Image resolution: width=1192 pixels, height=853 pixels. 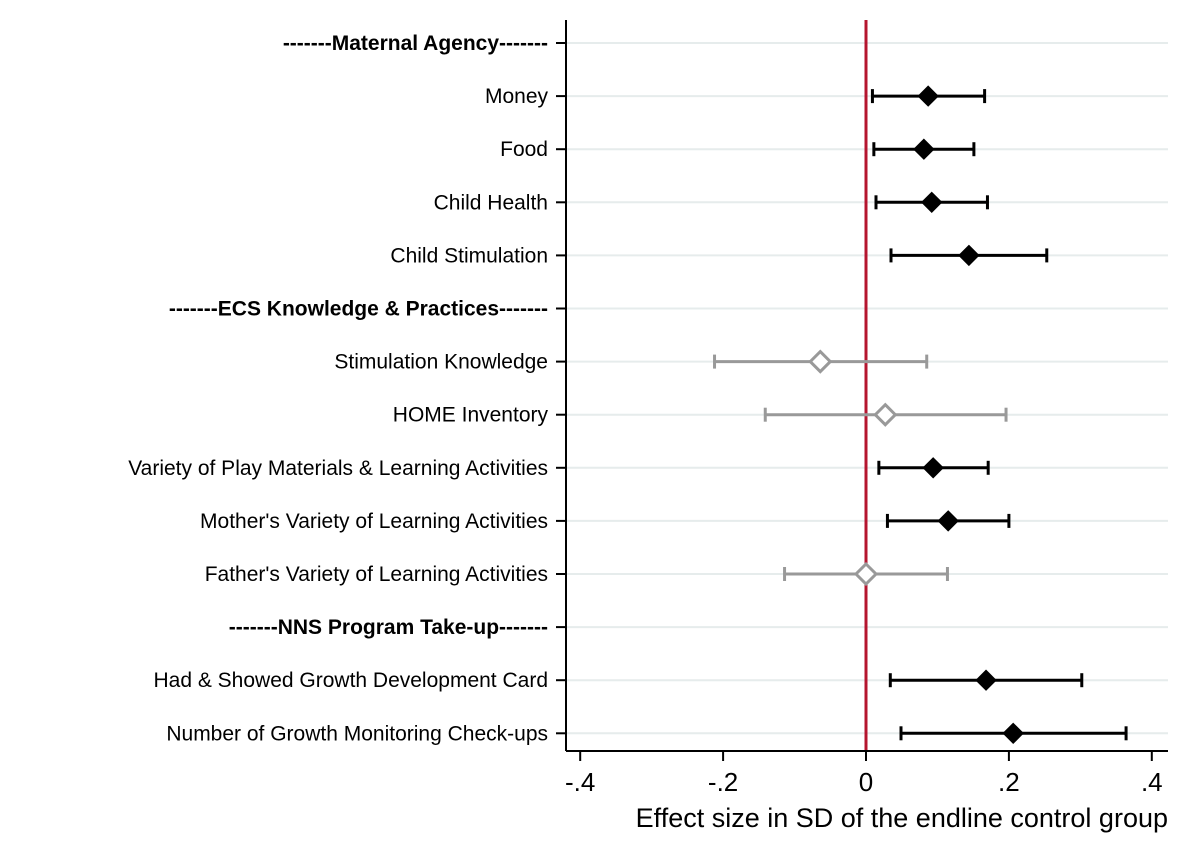 What do you see at coordinates (1152, 782) in the screenshot?
I see `x-tick-label: .4` at bounding box center [1152, 782].